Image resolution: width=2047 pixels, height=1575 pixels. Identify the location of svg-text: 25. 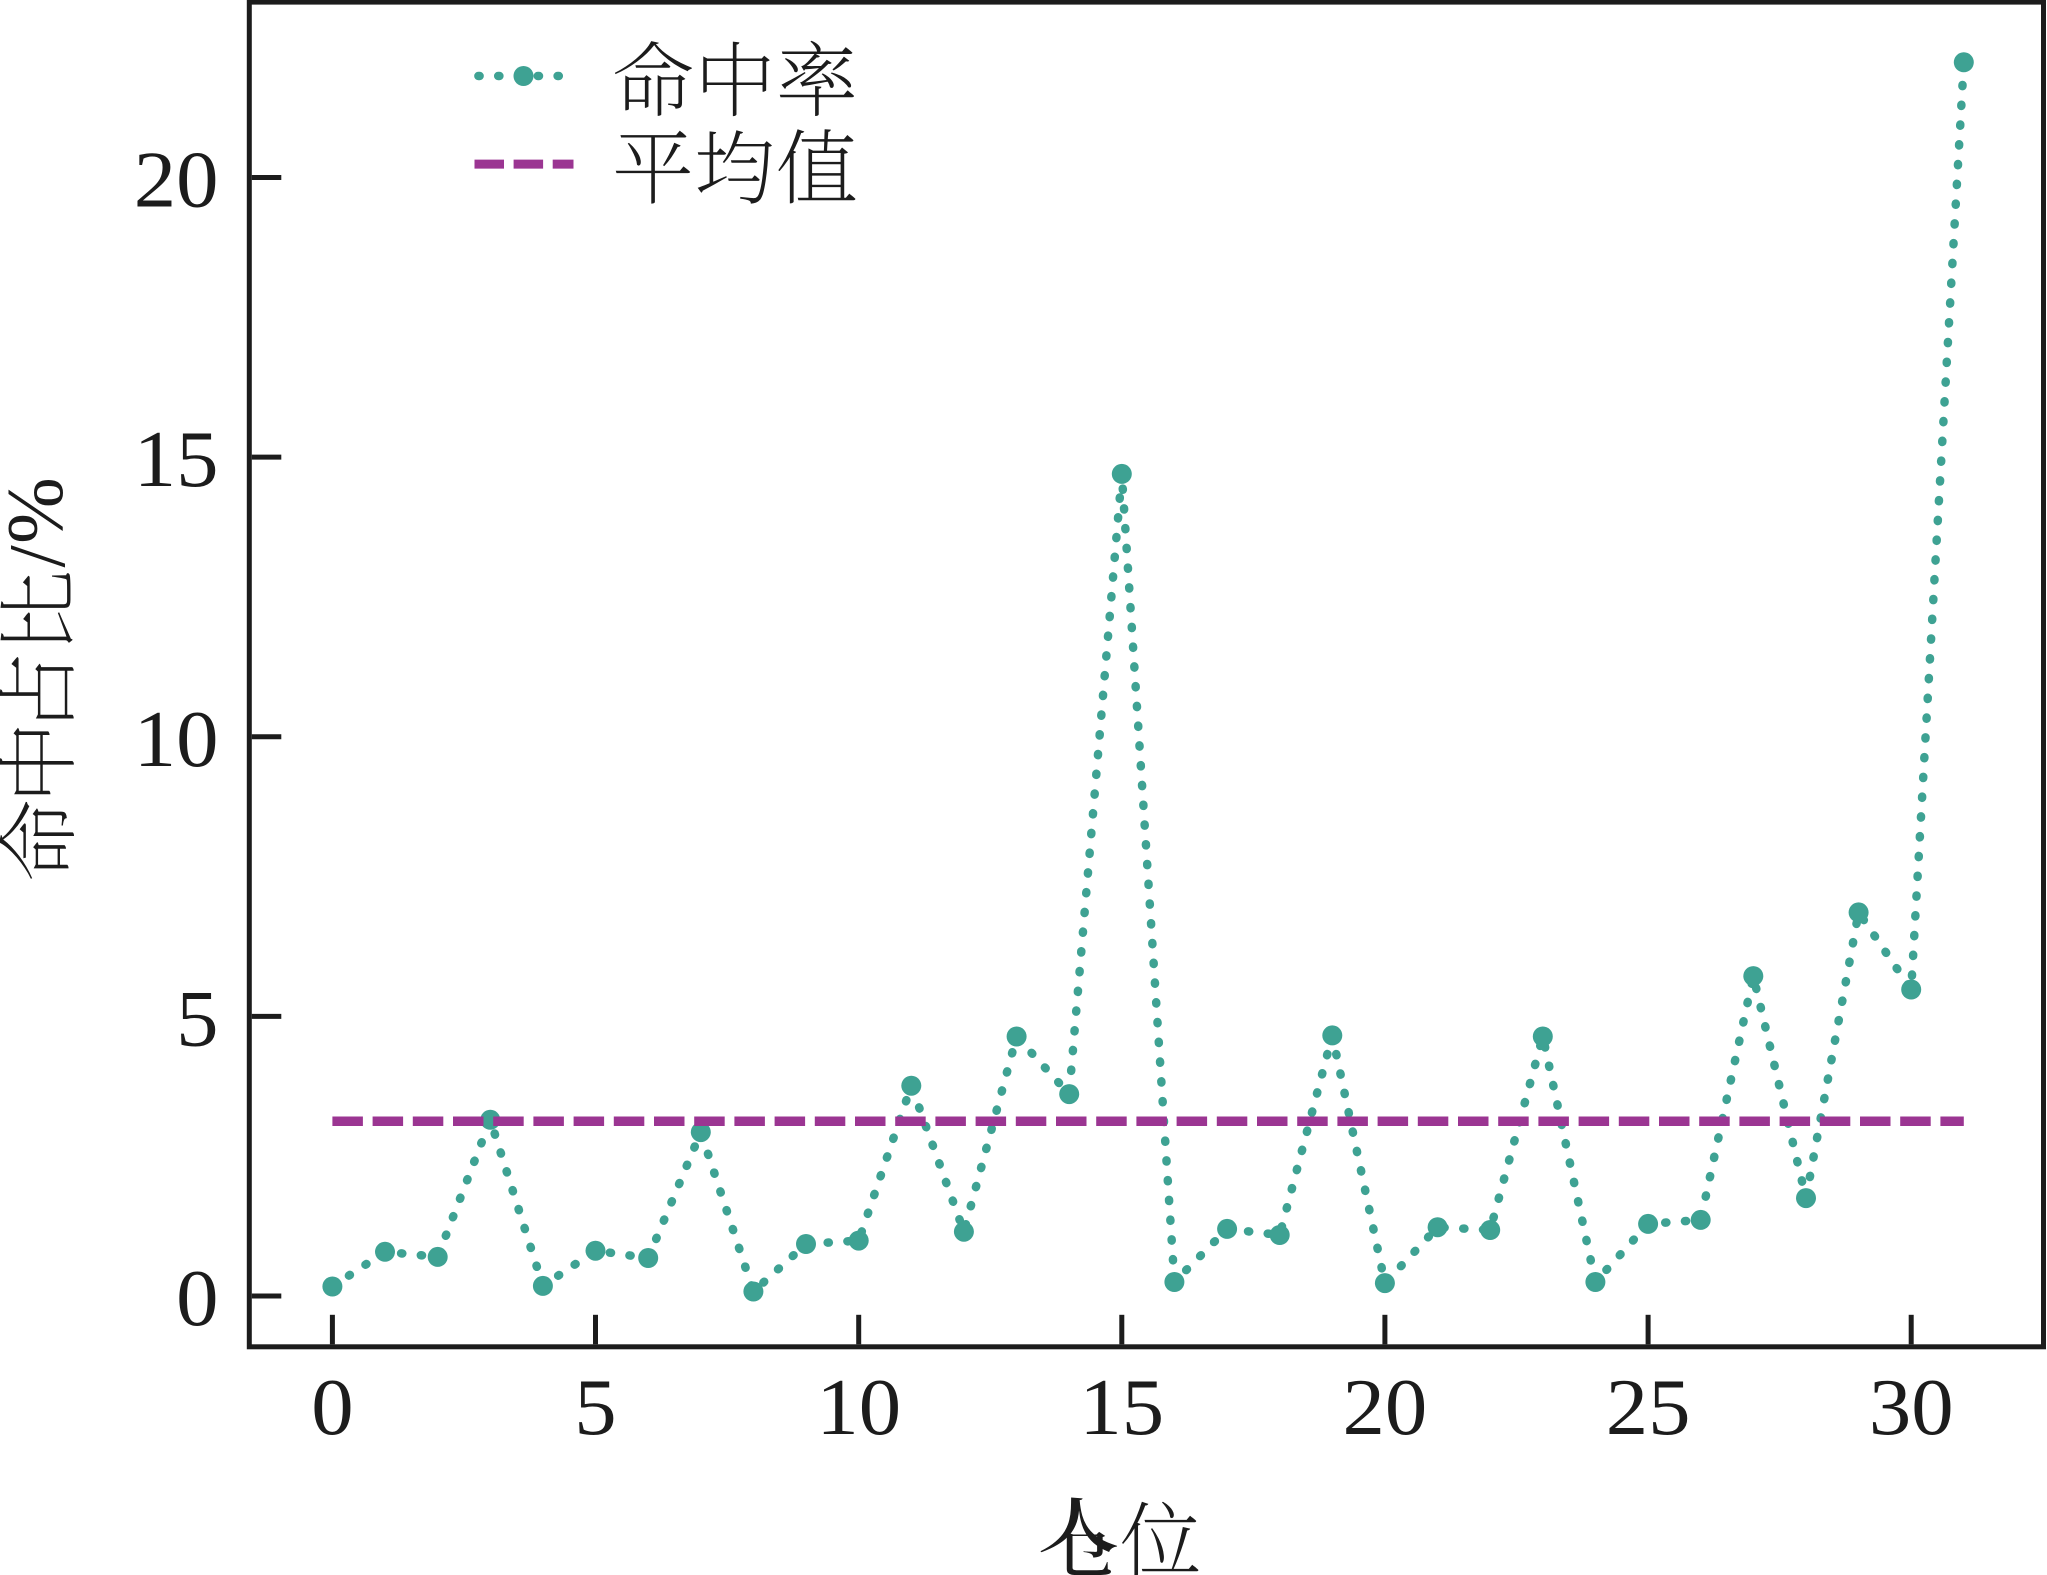
(1648, 1407).